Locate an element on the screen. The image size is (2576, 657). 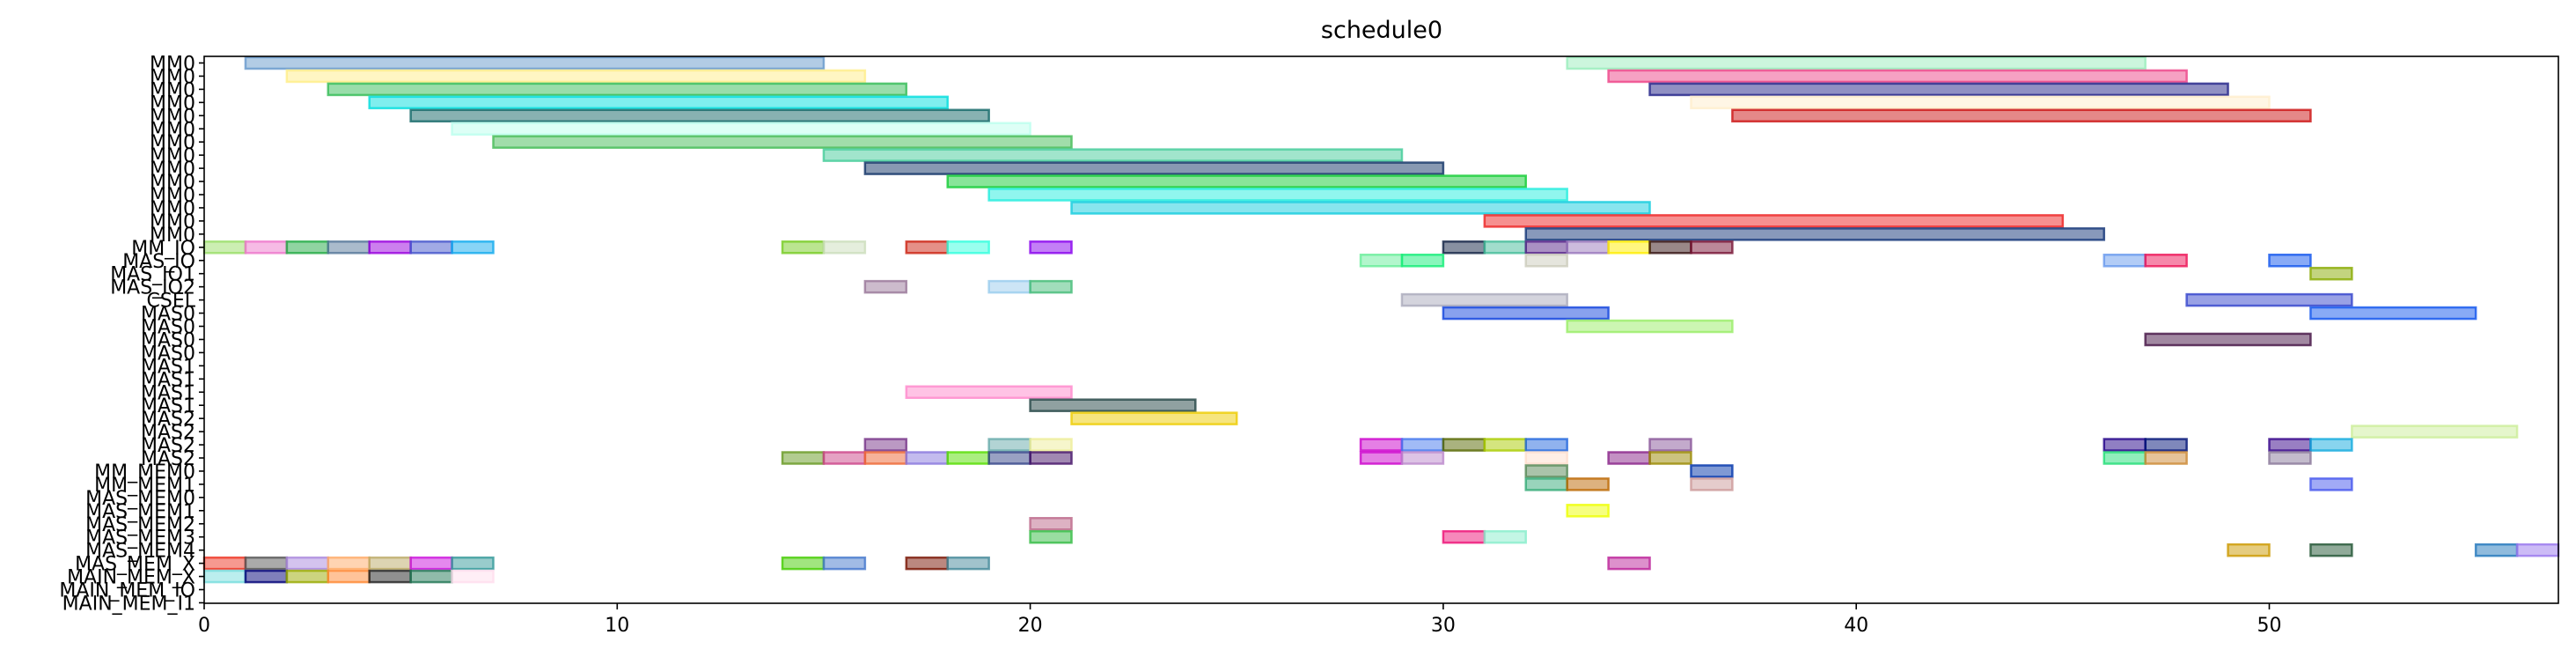
x-tick-label: 30 is located at coordinates (1443, 626).